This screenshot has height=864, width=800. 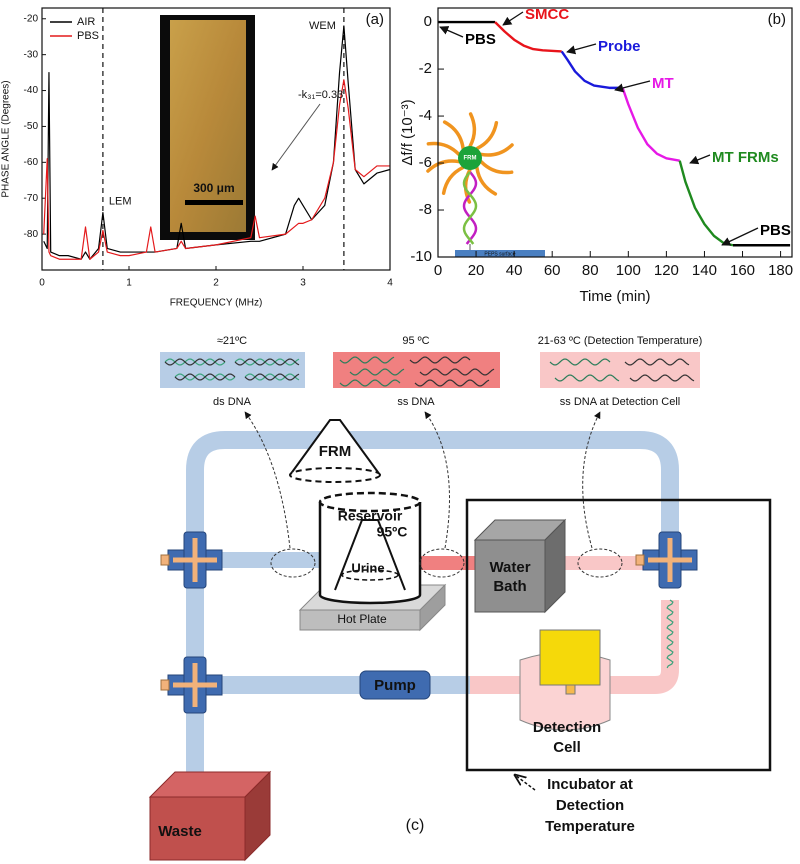 What do you see at coordinates (590, 826) in the screenshot?
I see `incubator-label: Temperature` at bounding box center [590, 826].